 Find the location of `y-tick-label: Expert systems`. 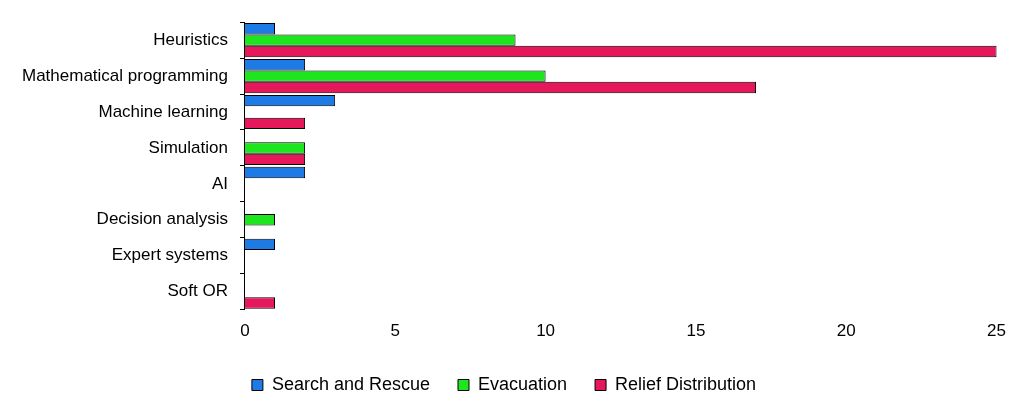

y-tick-label: Expert systems is located at coordinates (169, 255).